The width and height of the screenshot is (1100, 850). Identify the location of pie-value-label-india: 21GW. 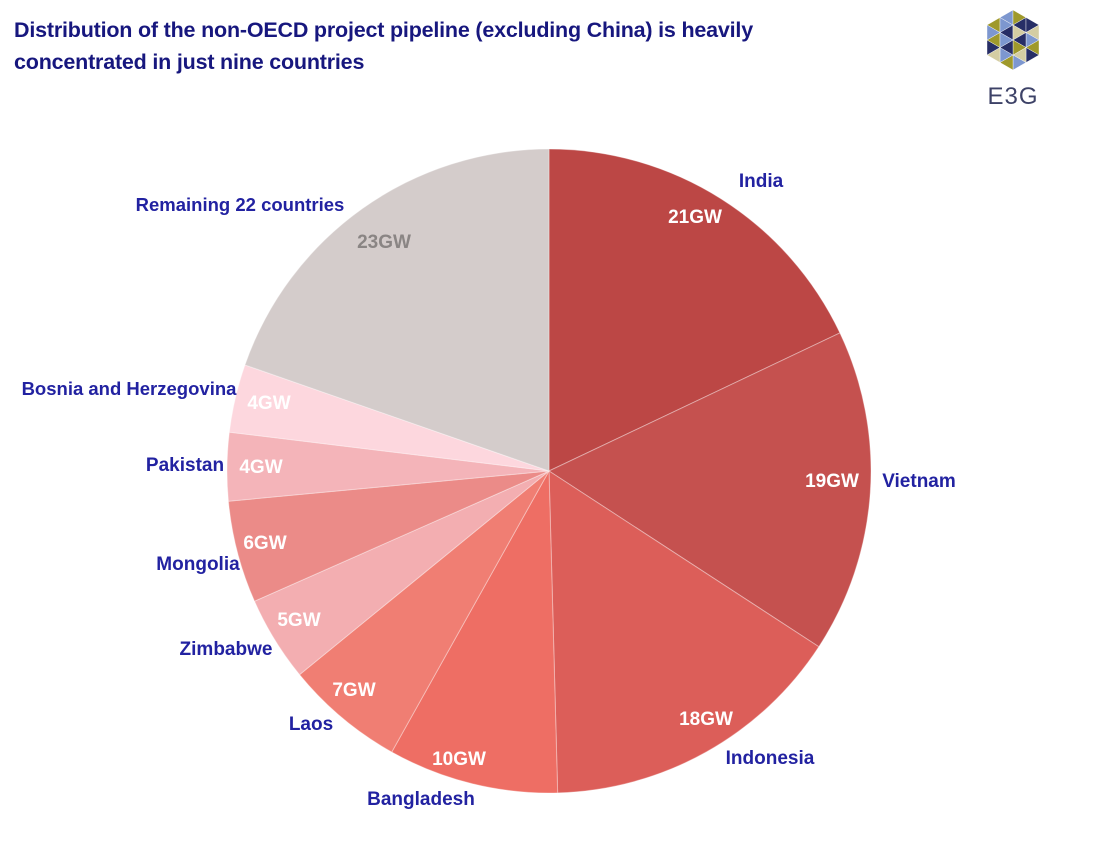
(695, 217).